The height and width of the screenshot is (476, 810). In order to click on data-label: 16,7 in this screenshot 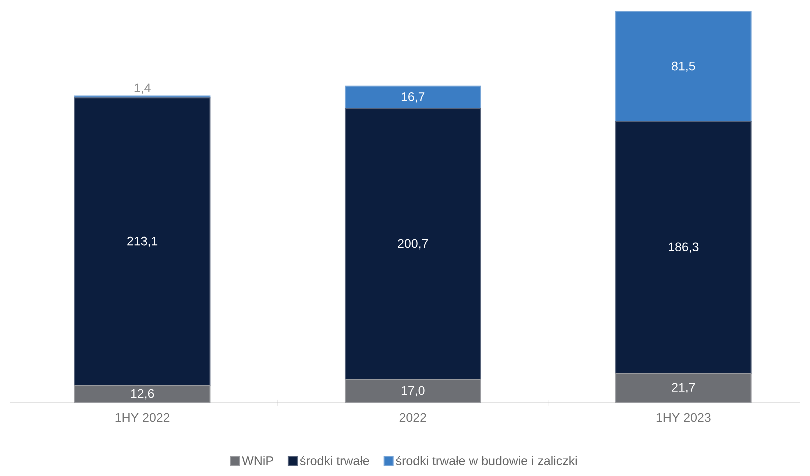, I will do `click(413, 97)`.